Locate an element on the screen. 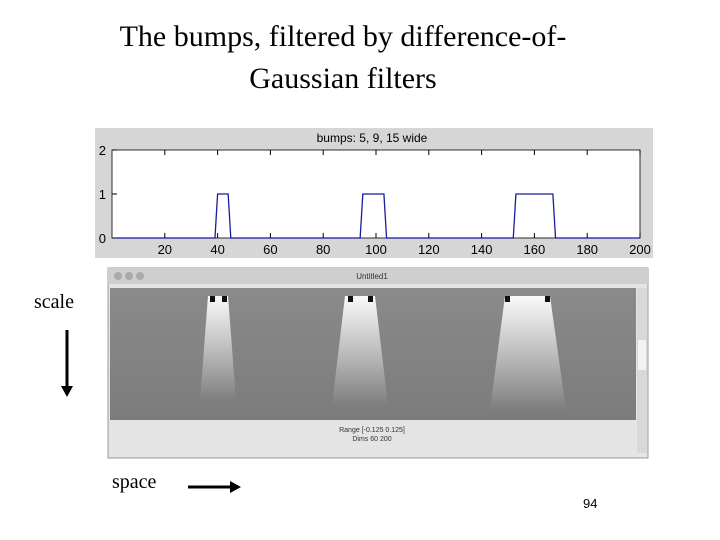 The width and height of the screenshot is (720, 540). x-tick-label: 20 is located at coordinates (165, 249).